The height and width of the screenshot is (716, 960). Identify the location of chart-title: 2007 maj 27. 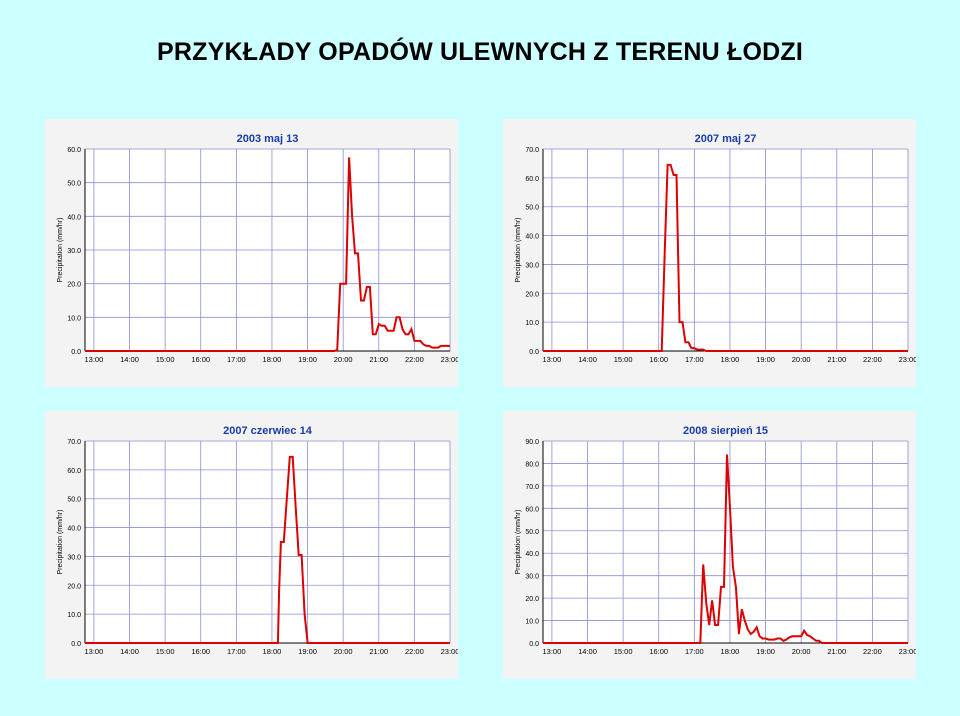
(726, 139).